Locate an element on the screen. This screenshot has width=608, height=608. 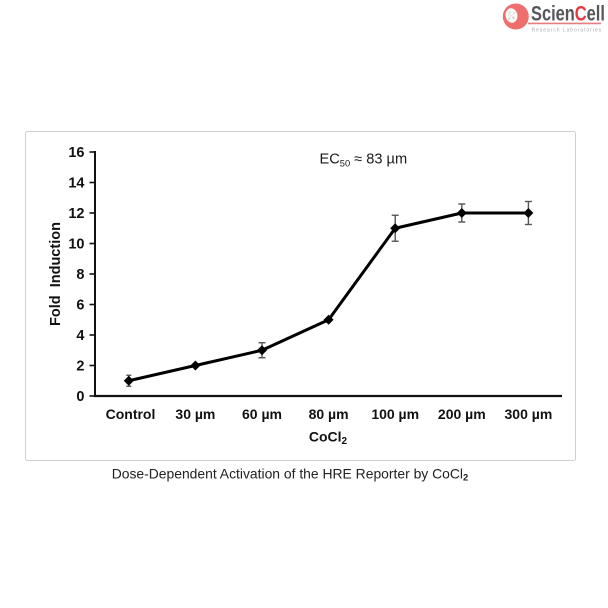
svg-text: 300 µm is located at coordinates (529, 414).